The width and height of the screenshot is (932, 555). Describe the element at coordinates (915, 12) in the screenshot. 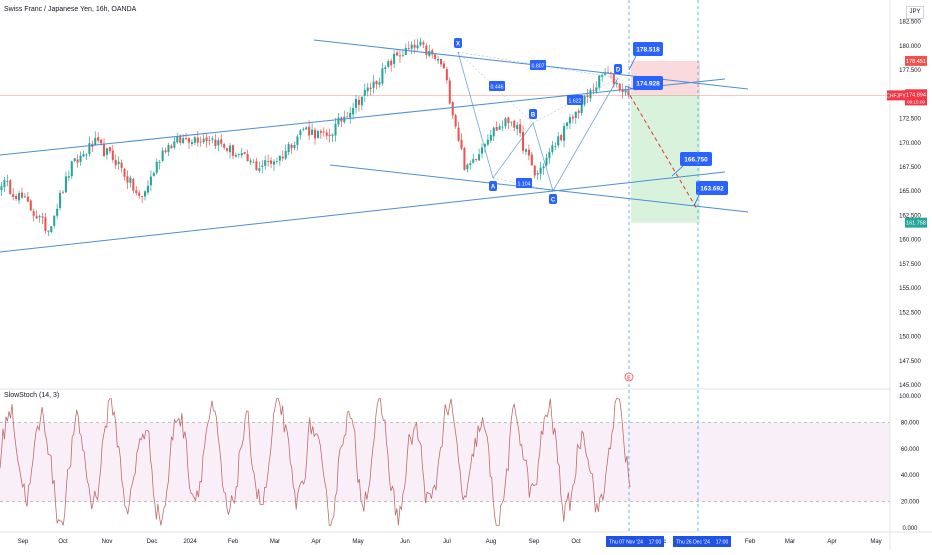

I see `currency-selector: JPY` at that location.